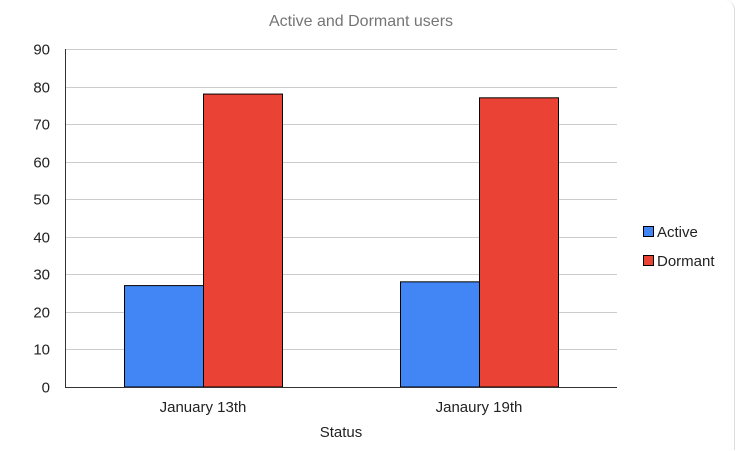 This screenshot has width=736, height=451. What do you see at coordinates (41, 219) in the screenshot?
I see `y-axis-ticks: 0 10 20 30 40 50 60 70 80 90` at bounding box center [41, 219].